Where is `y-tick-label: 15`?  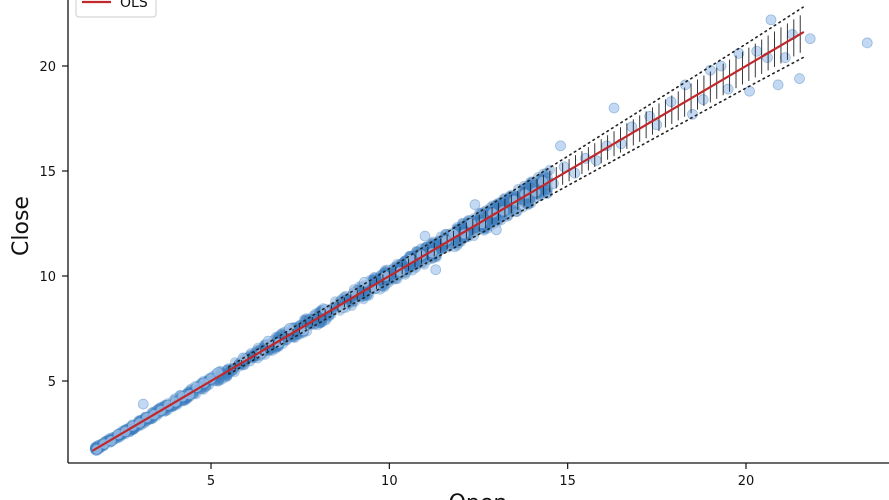
y-tick-label: 15 is located at coordinates (47, 172).